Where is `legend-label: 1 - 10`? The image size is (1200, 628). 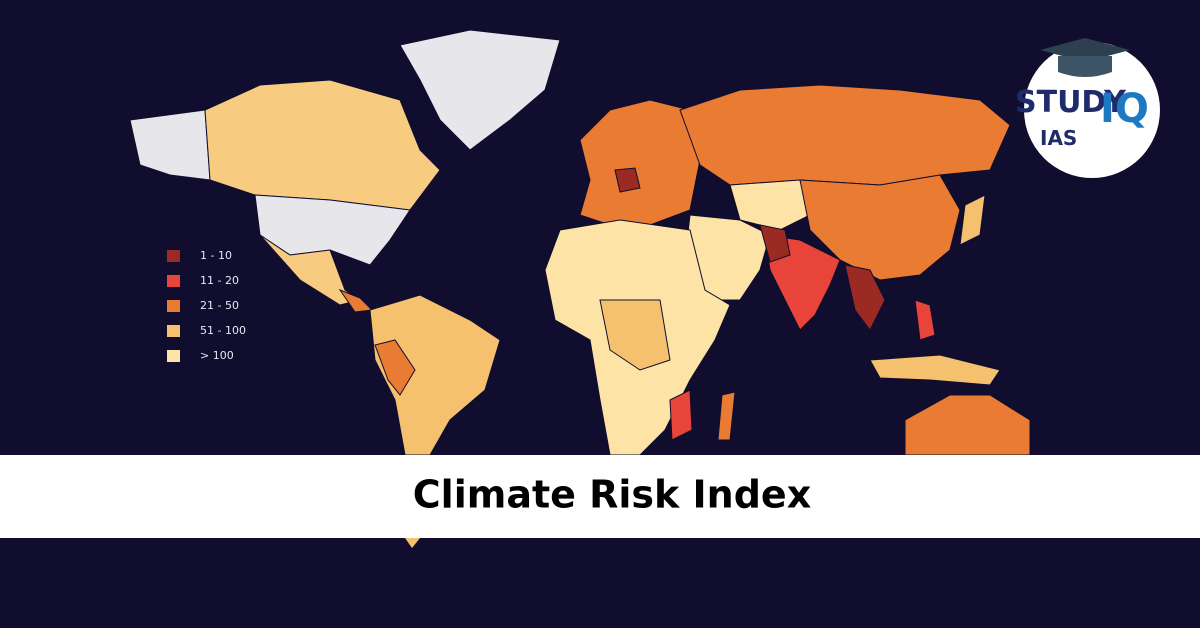
legend-label: 1 - 10 is located at coordinates (216, 255).